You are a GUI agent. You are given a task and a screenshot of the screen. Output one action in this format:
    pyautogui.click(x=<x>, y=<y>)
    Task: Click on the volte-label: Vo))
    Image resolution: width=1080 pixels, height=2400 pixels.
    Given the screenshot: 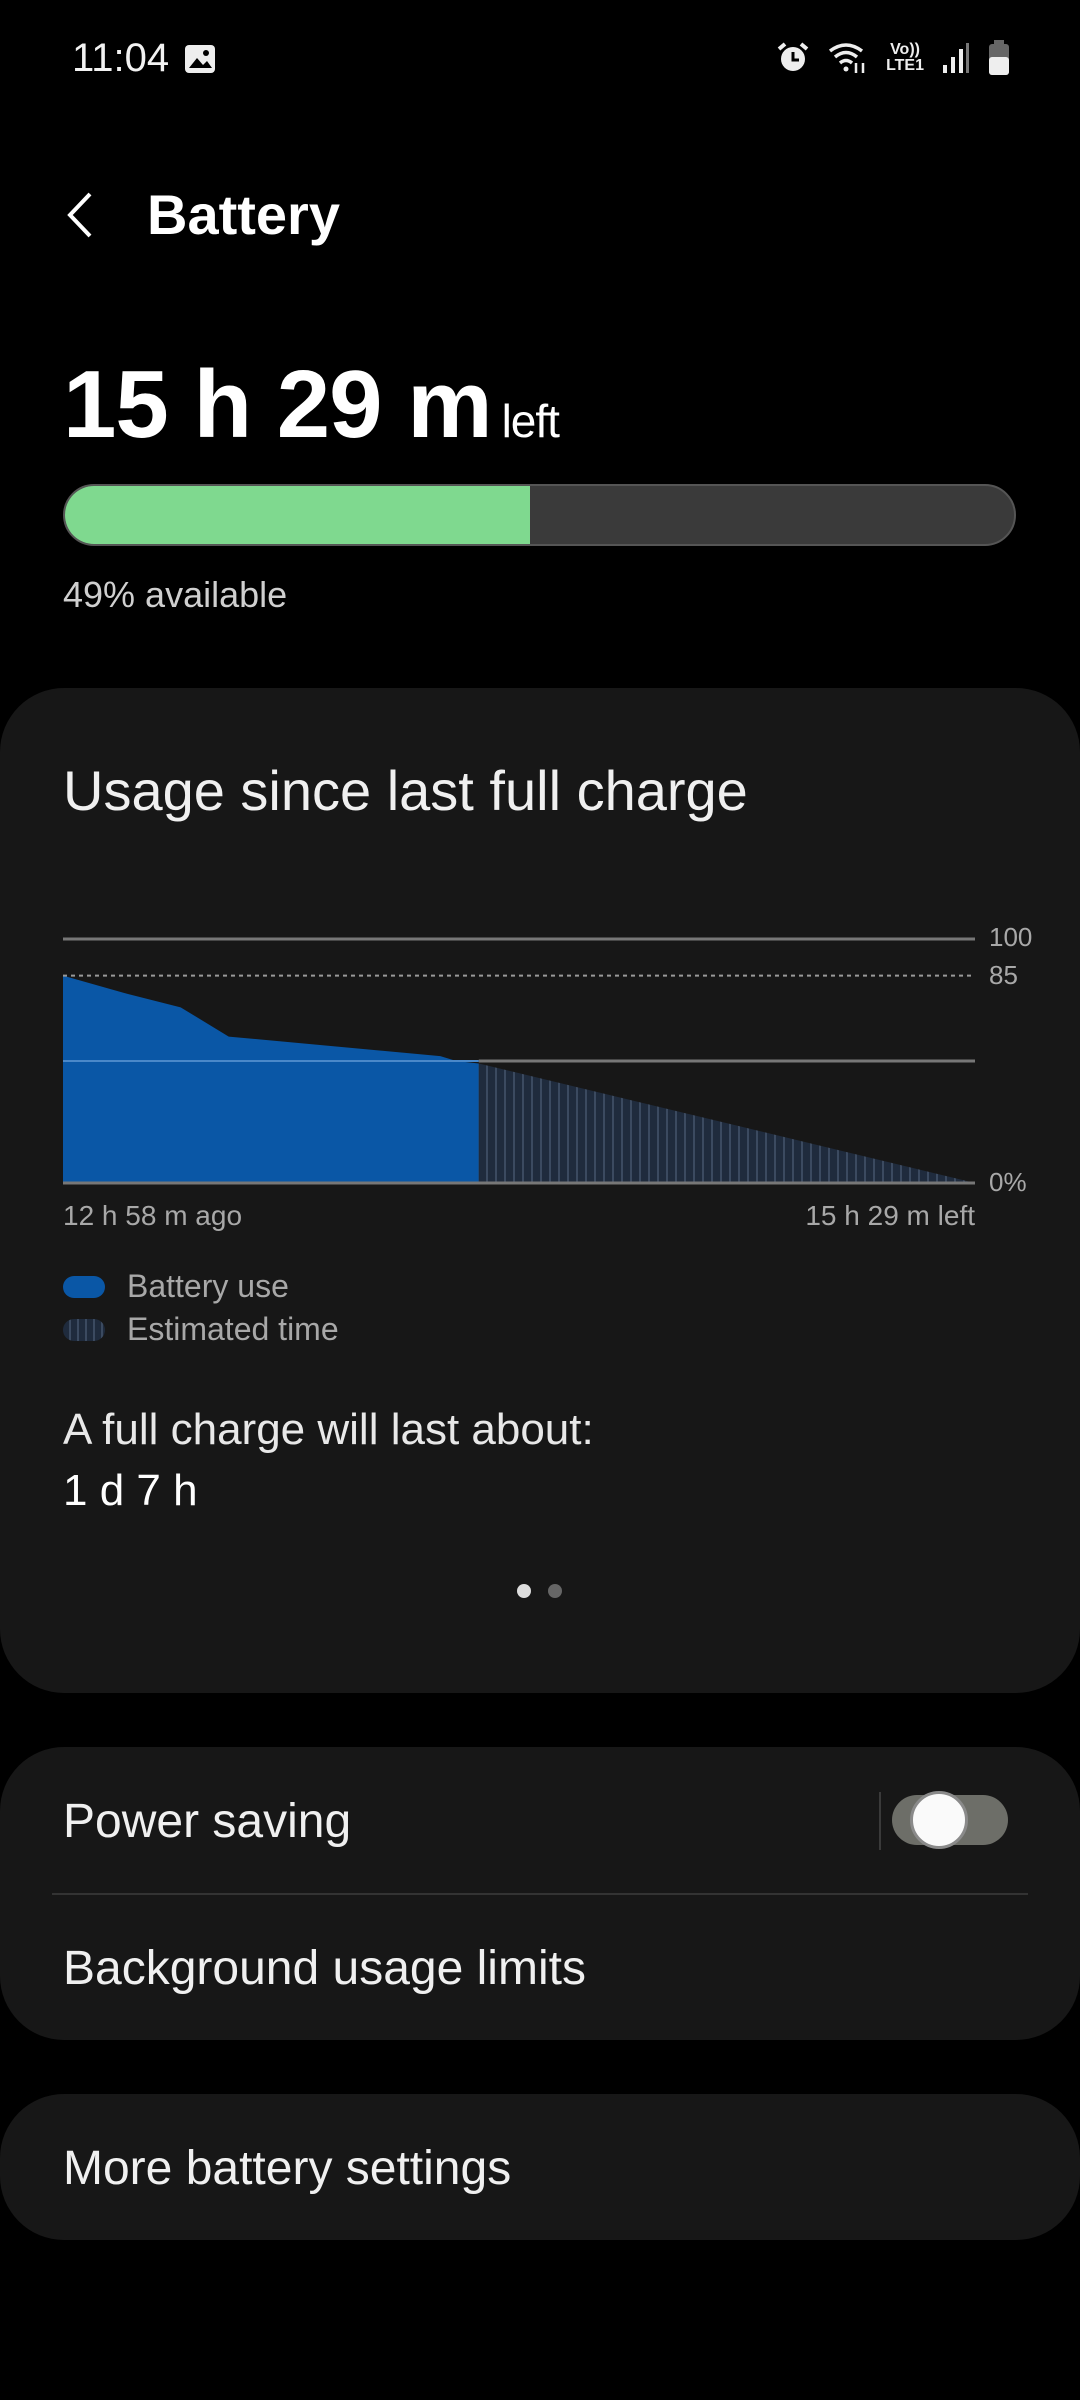 What is the action you would take?
    pyautogui.click(x=905, y=49)
    